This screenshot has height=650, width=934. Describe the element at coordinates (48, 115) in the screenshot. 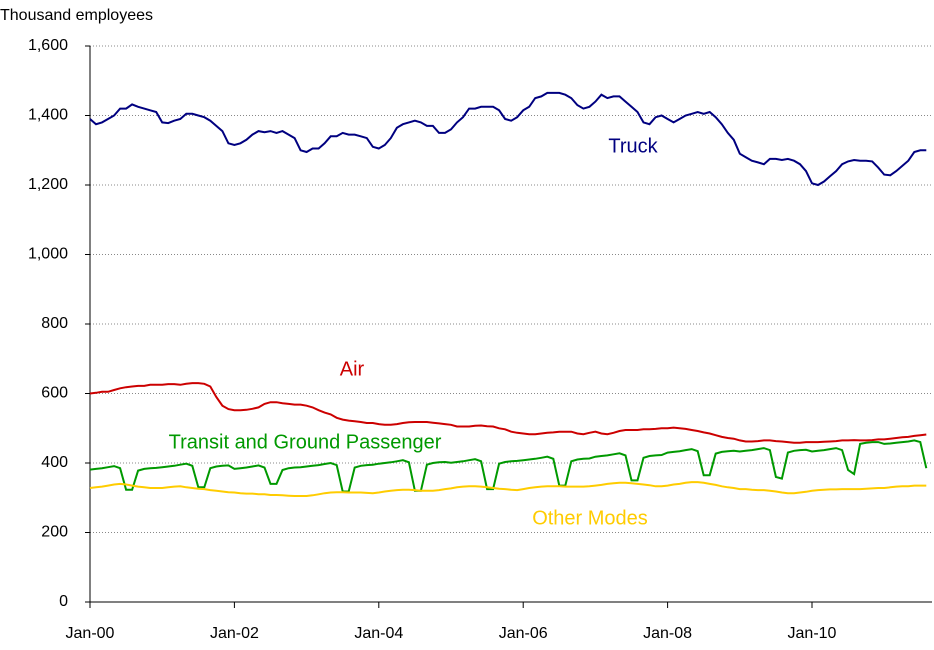

I see `y-tick-label: 1,400` at that location.